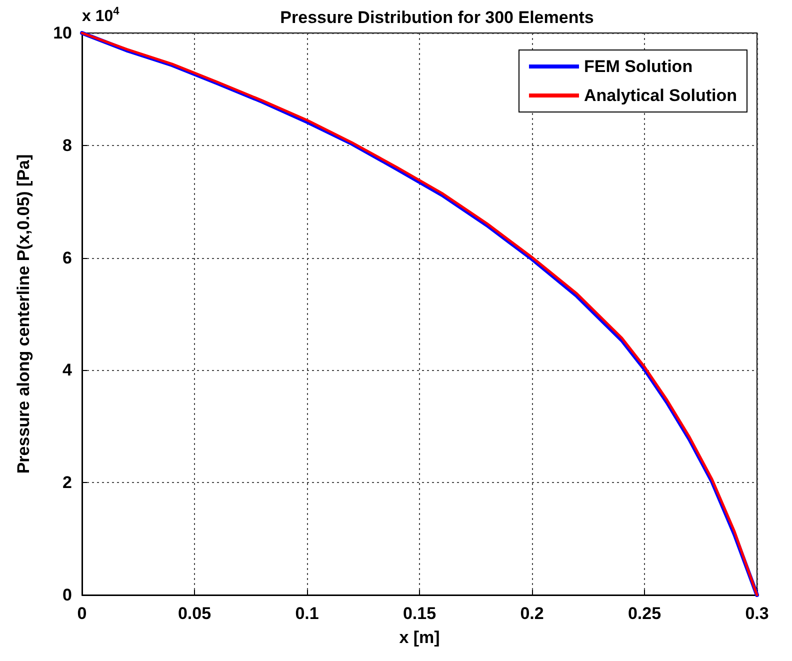 The width and height of the screenshot is (792, 661). I want to click on legend-label: FEM Solution, so click(638, 66).